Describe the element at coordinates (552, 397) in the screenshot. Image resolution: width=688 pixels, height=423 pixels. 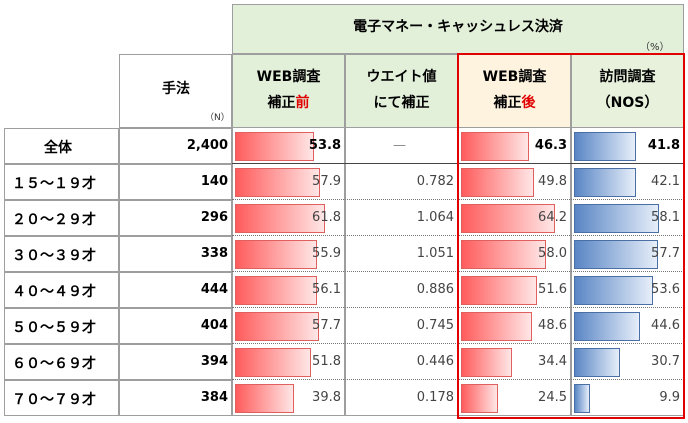
I see `web-post-value: 24.5` at that location.